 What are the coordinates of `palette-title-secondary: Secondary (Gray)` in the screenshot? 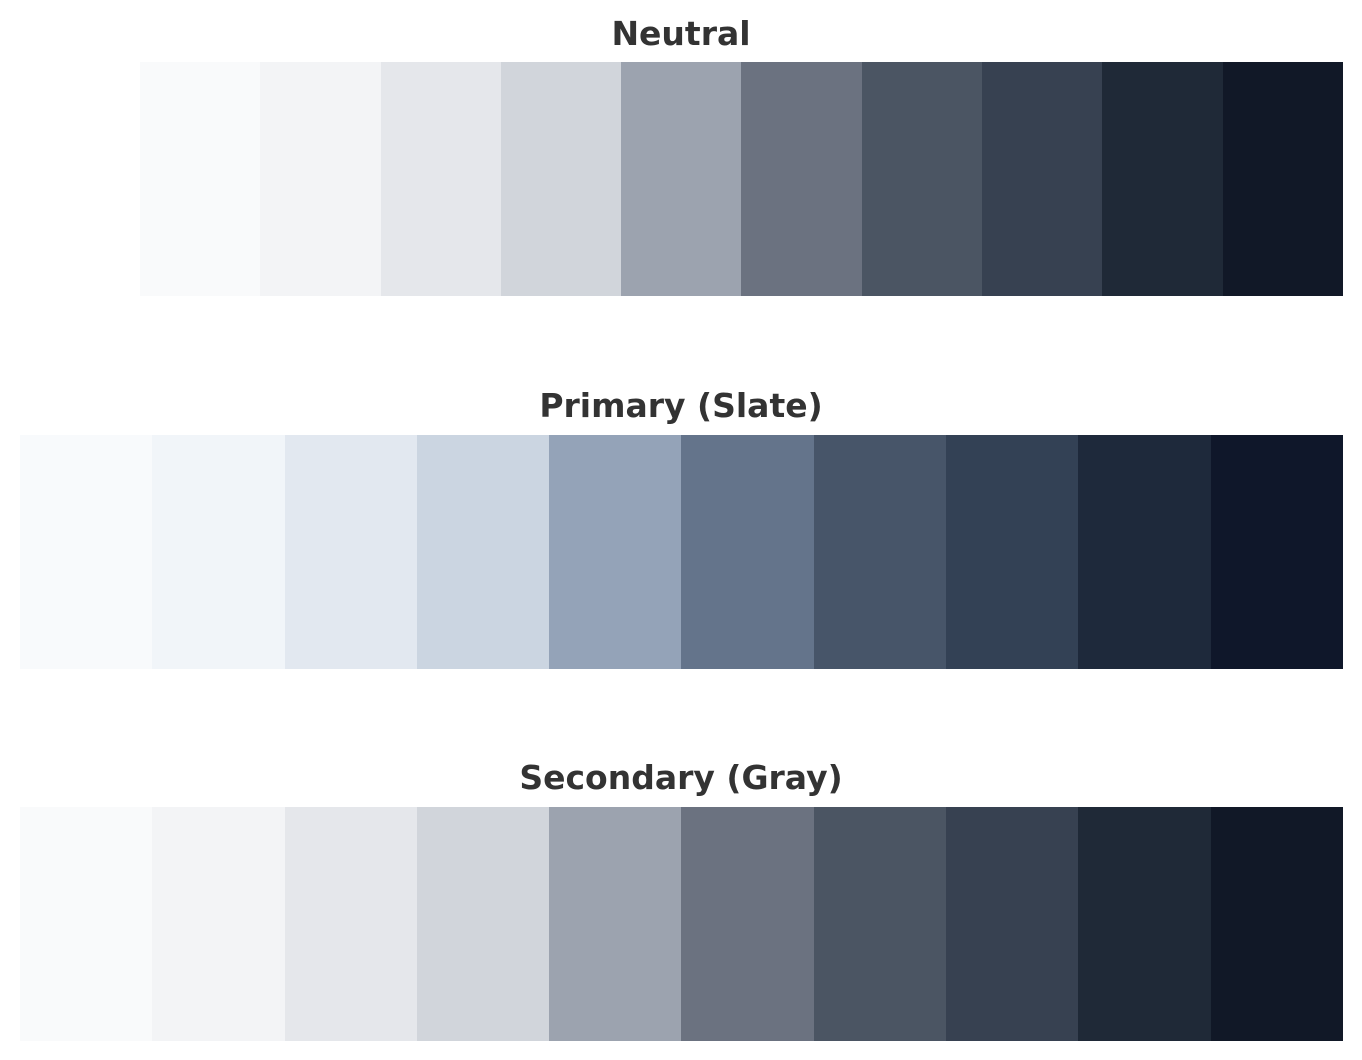 It's located at (681, 777).